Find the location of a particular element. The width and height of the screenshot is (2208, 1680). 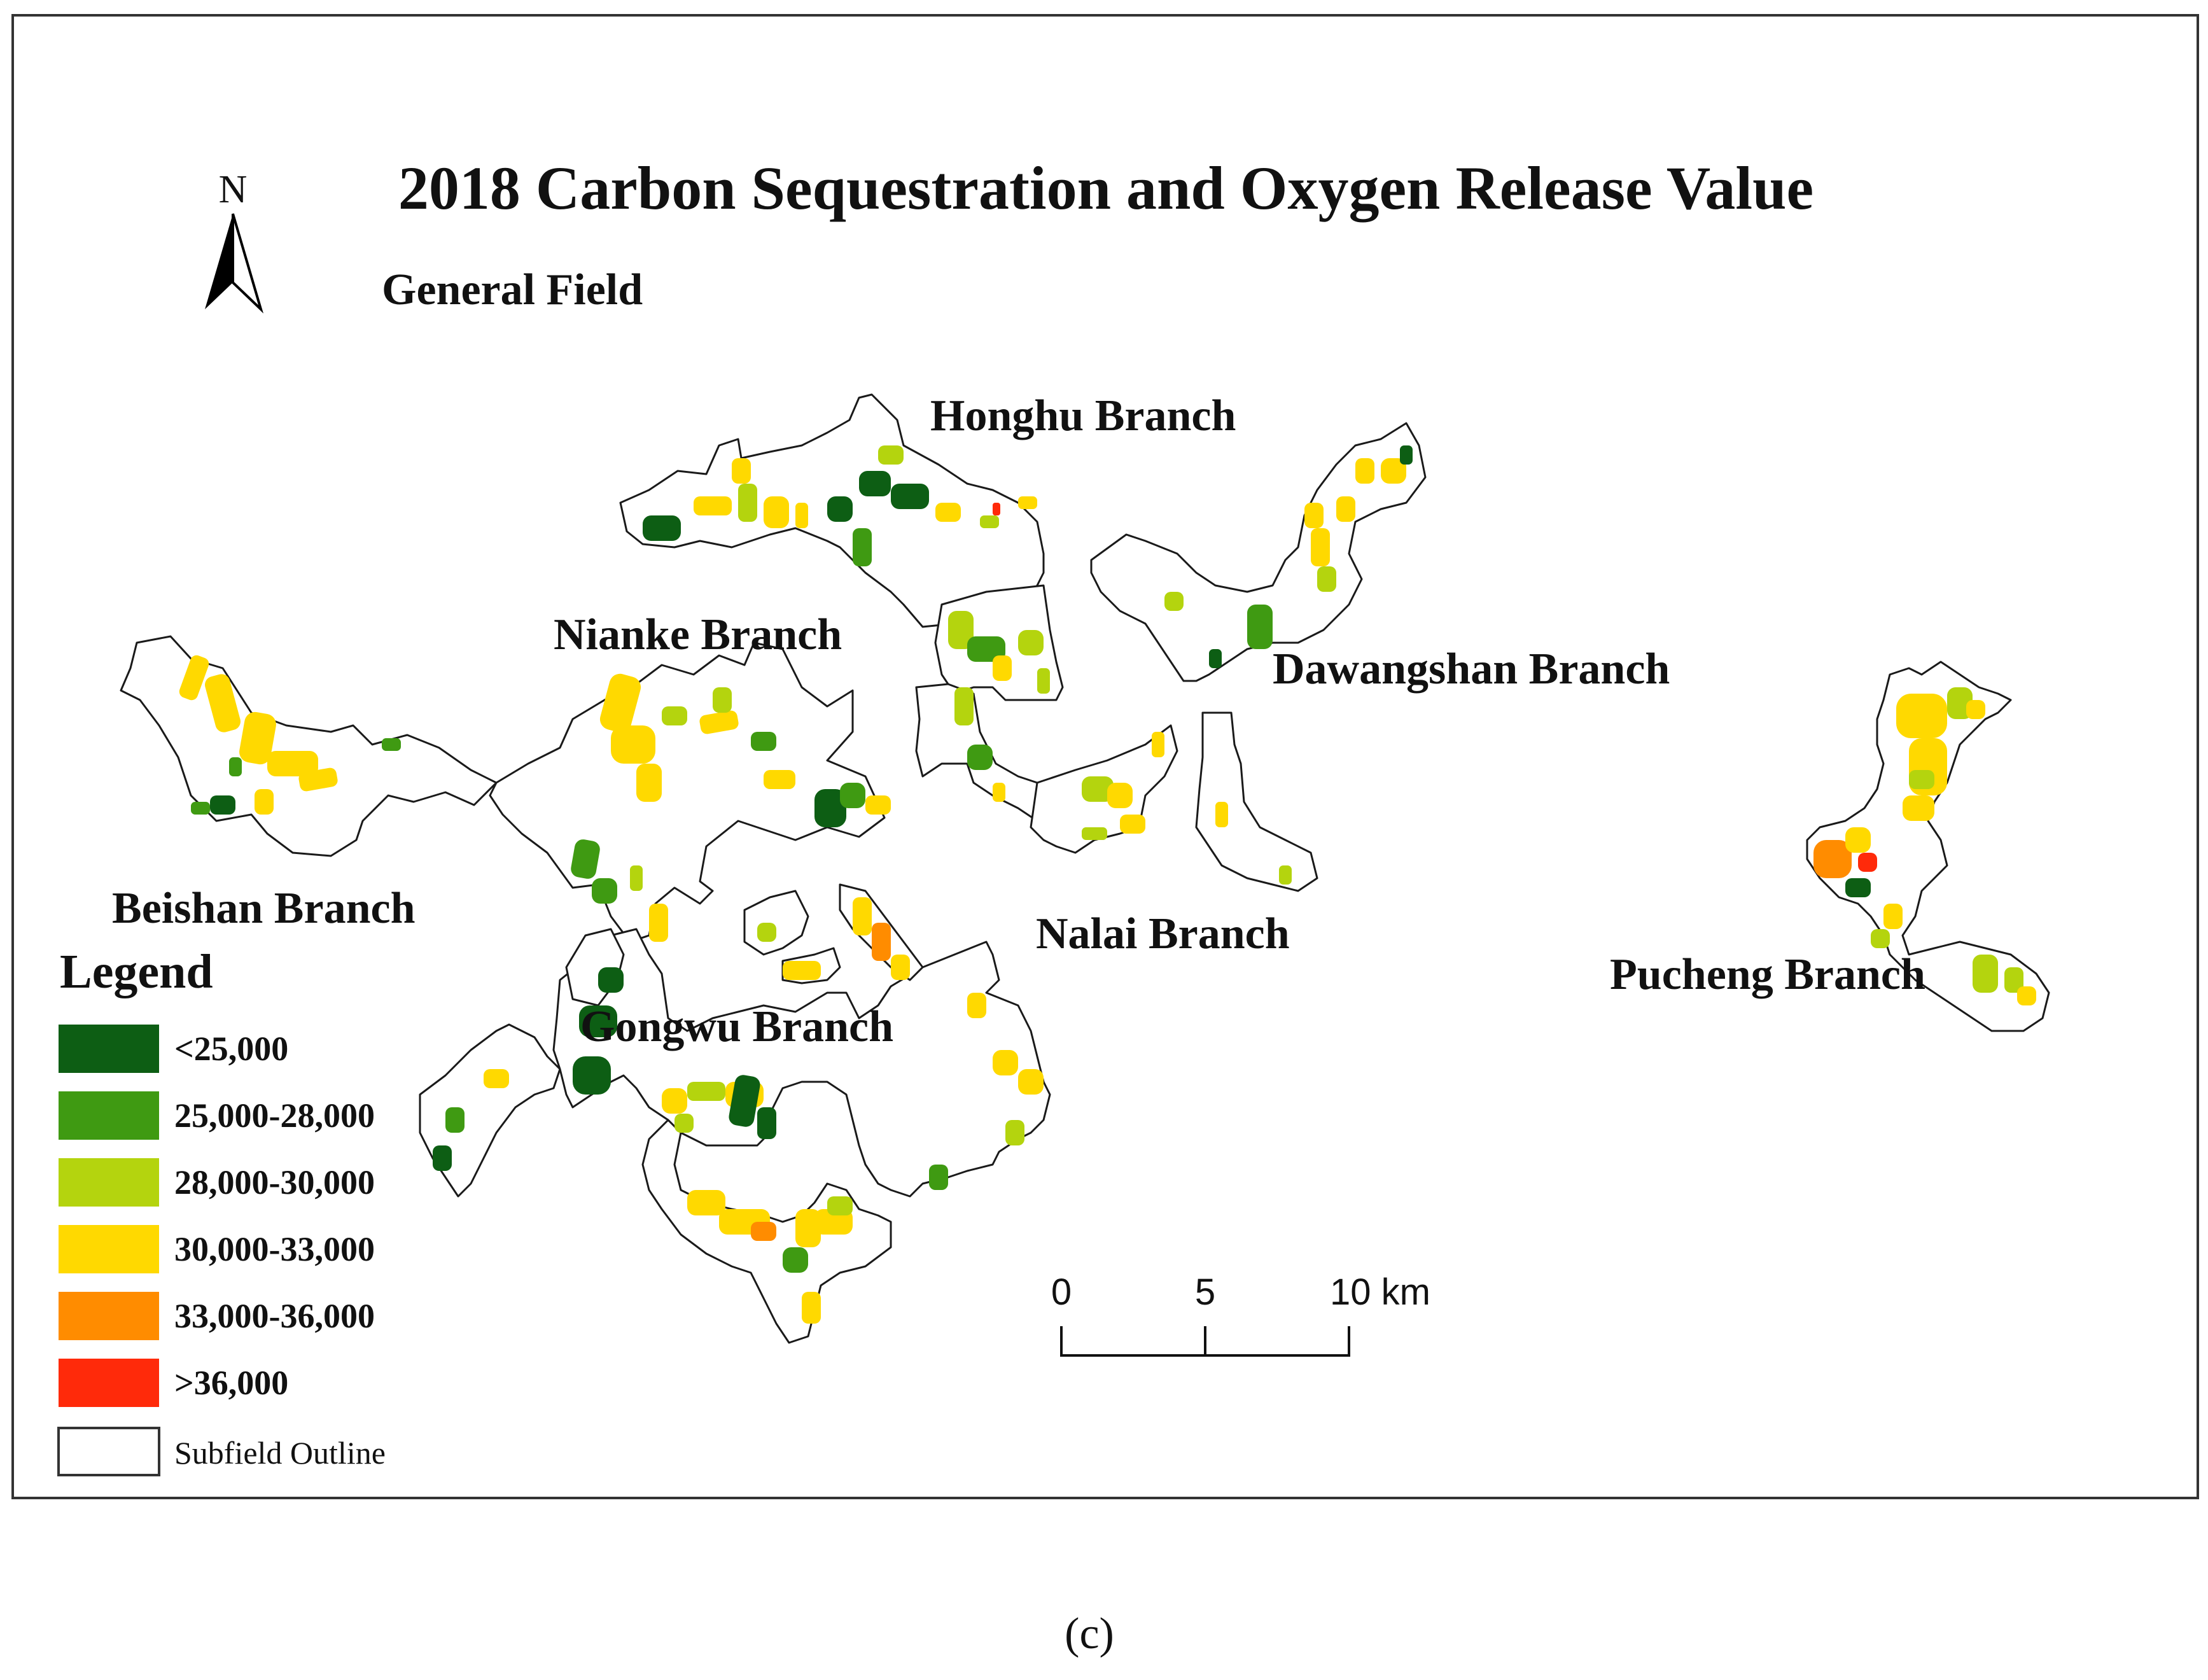

legend-outline-swatch is located at coordinates (108, 1451).